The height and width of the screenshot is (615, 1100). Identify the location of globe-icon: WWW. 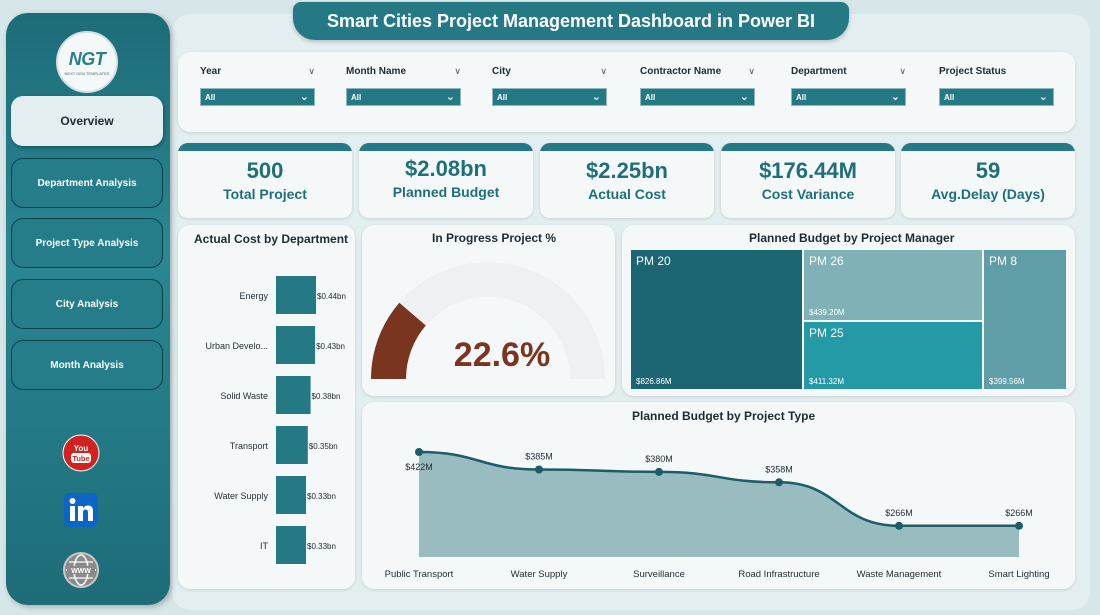
(81, 570).